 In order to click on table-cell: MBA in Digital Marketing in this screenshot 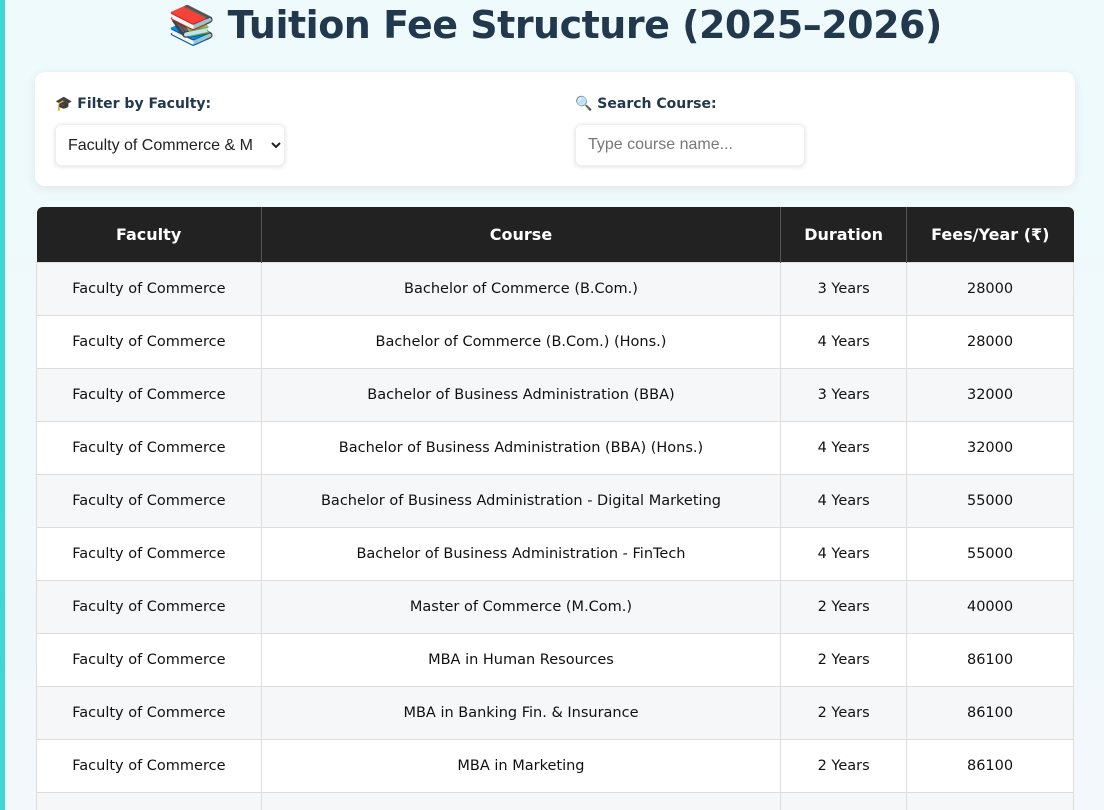, I will do `click(521, 801)`.